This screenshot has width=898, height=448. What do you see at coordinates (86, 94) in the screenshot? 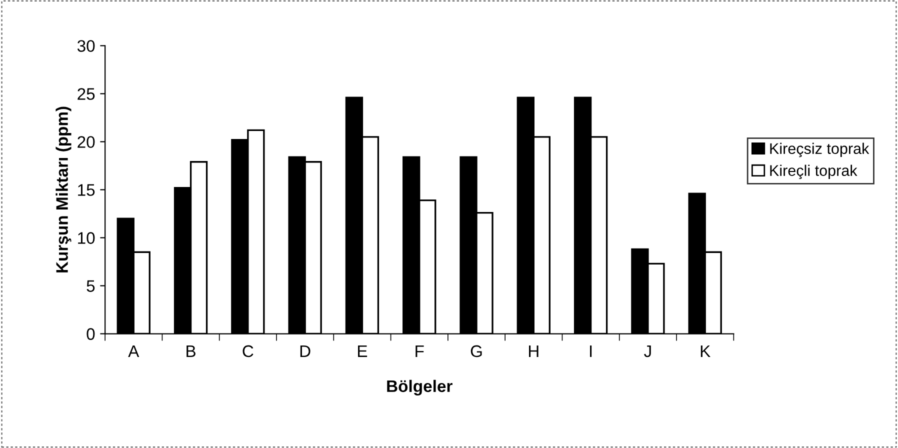
I see `y-tick-label: 25` at bounding box center [86, 94].